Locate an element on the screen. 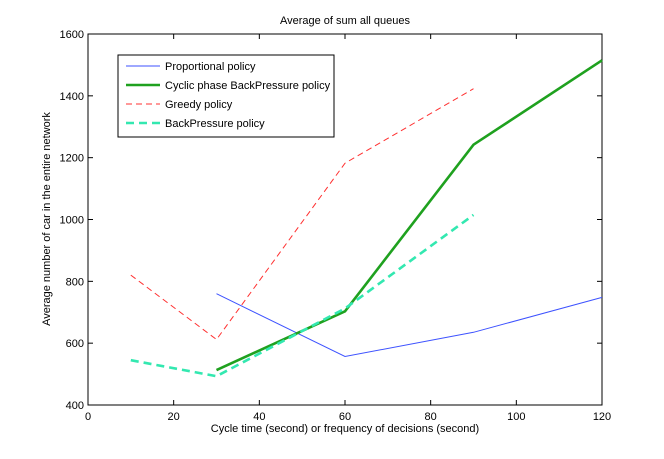 The image size is (664, 459). legend-label-greedy-policy: Greedy policy is located at coordinates (199, 105).